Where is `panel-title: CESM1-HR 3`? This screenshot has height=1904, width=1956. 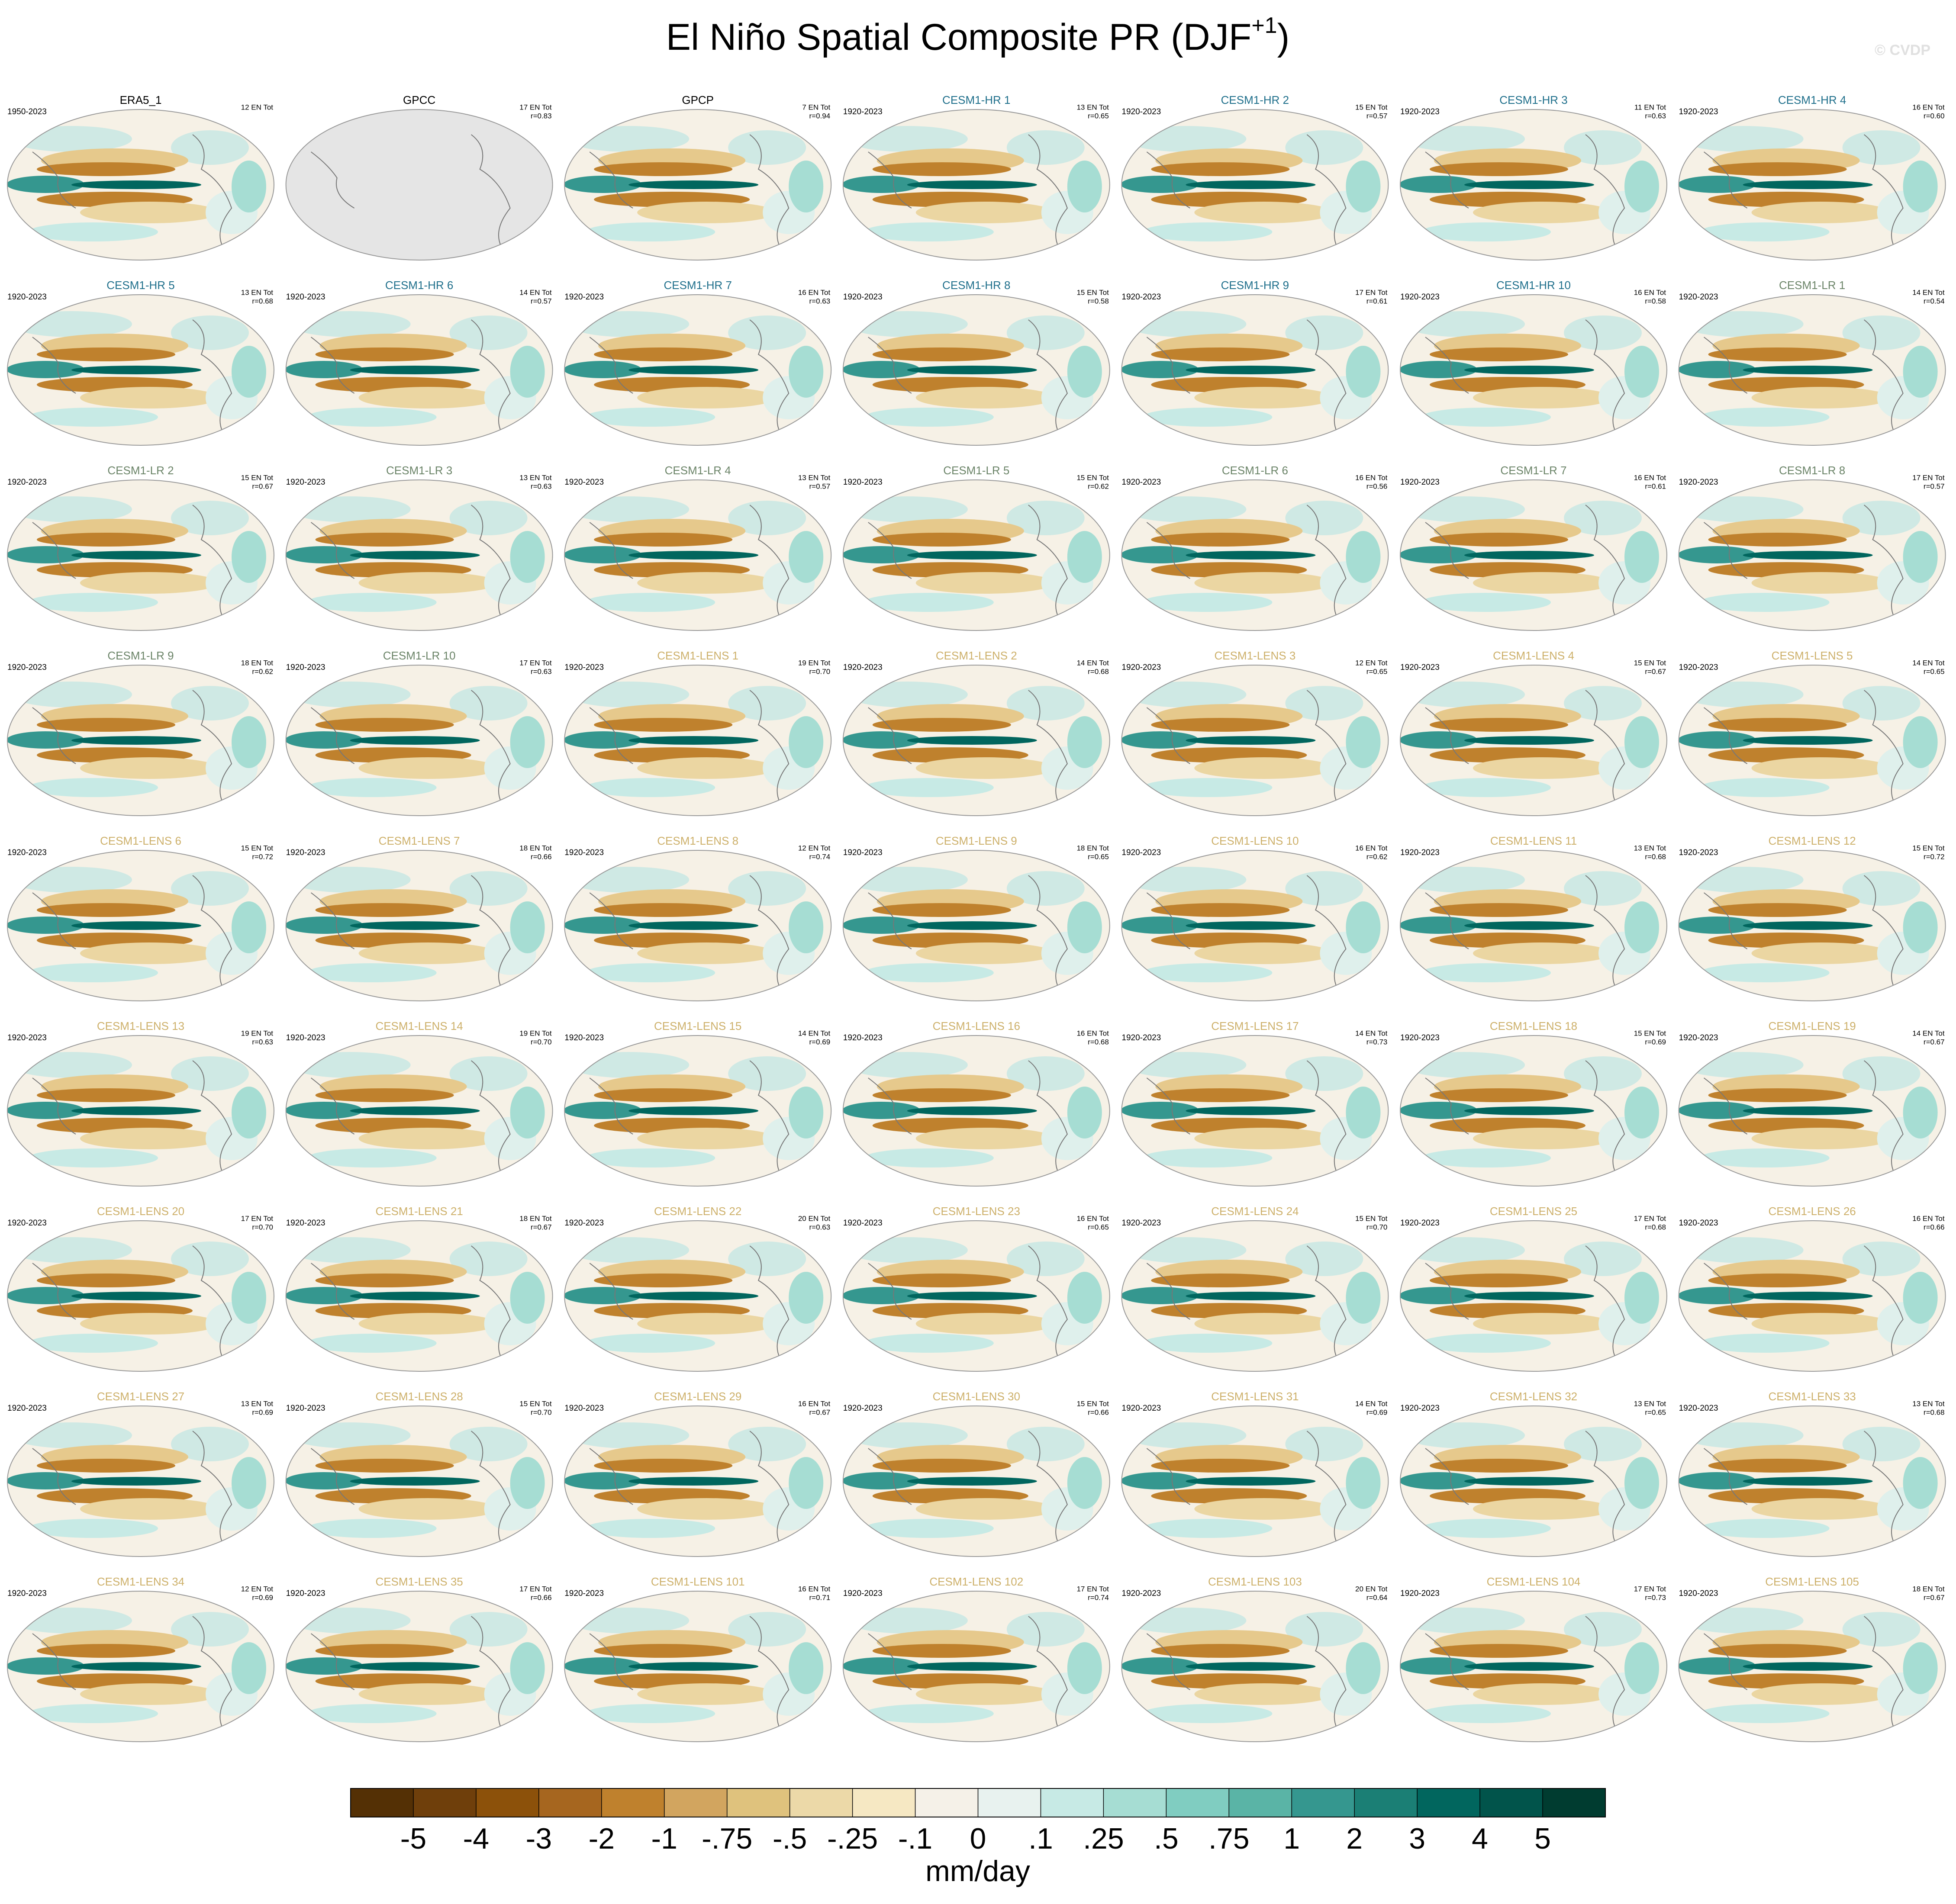 panel-title: CESM1-HR 3 is located at coordinates (1533, 99).